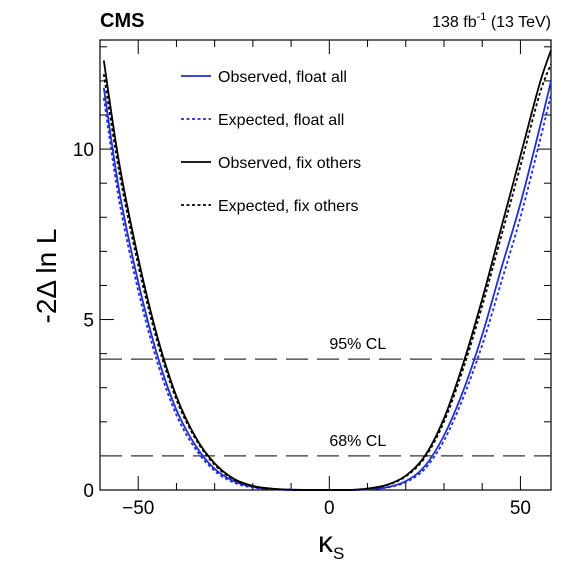 Image resolution: width=580 pixels, height=563 pixels. What do you see at coordinates (88, 491) in the screenshot?
I see `y-tick-label: 0` at bounding box center [88, 491].